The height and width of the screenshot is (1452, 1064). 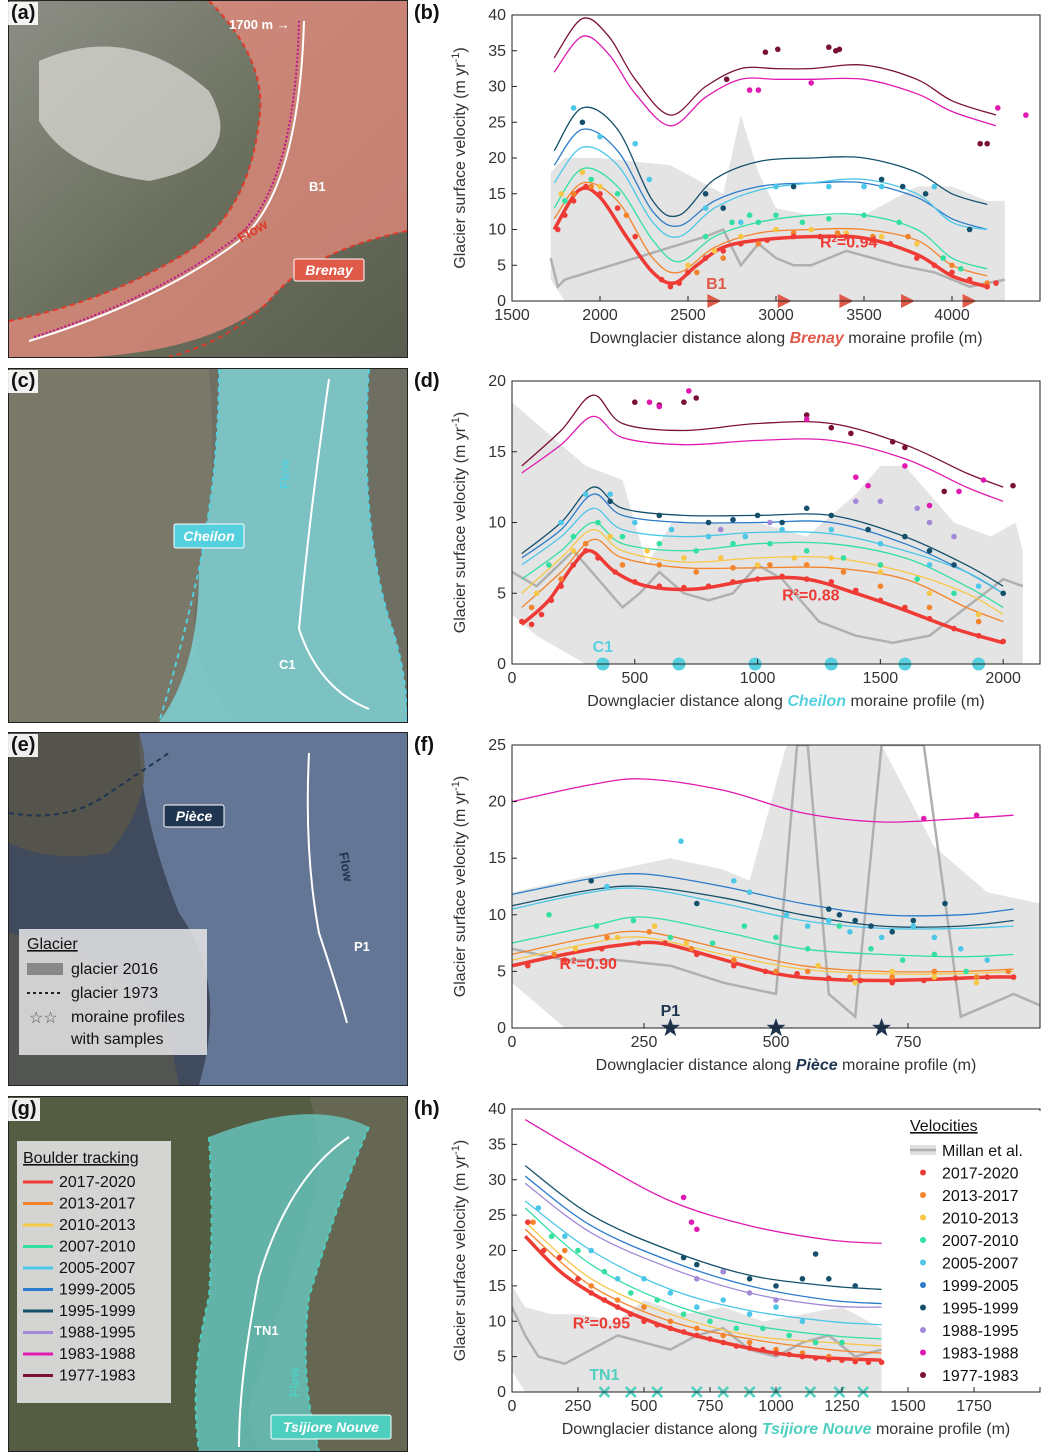 I want to click on plot-content, so click(x=768, y=526).